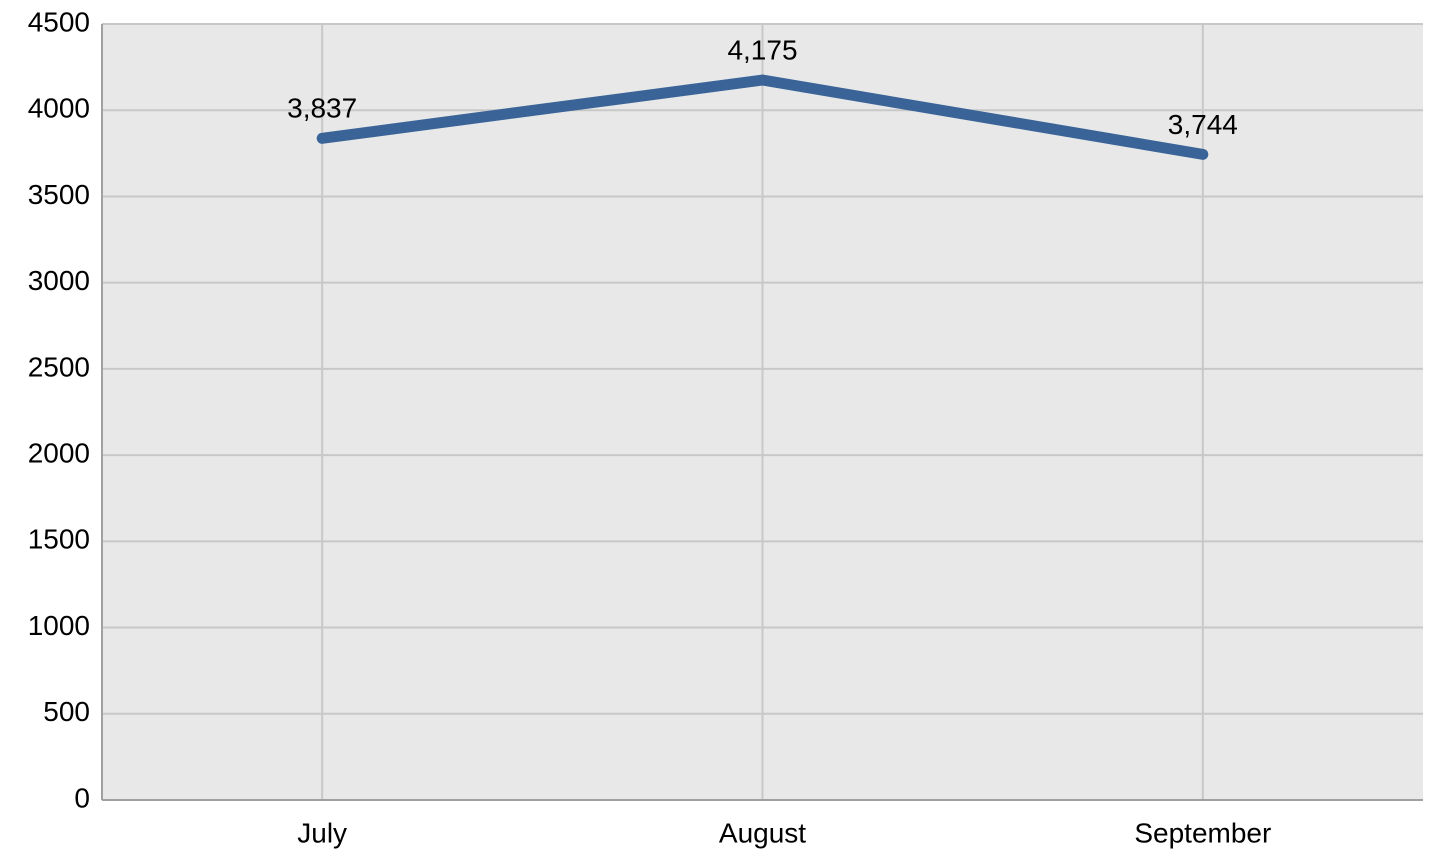 The image size is (1429, 856). Describe the element at coordinates (1203, 124) in the screenshot. I see `data-label: 3,744` at that location.